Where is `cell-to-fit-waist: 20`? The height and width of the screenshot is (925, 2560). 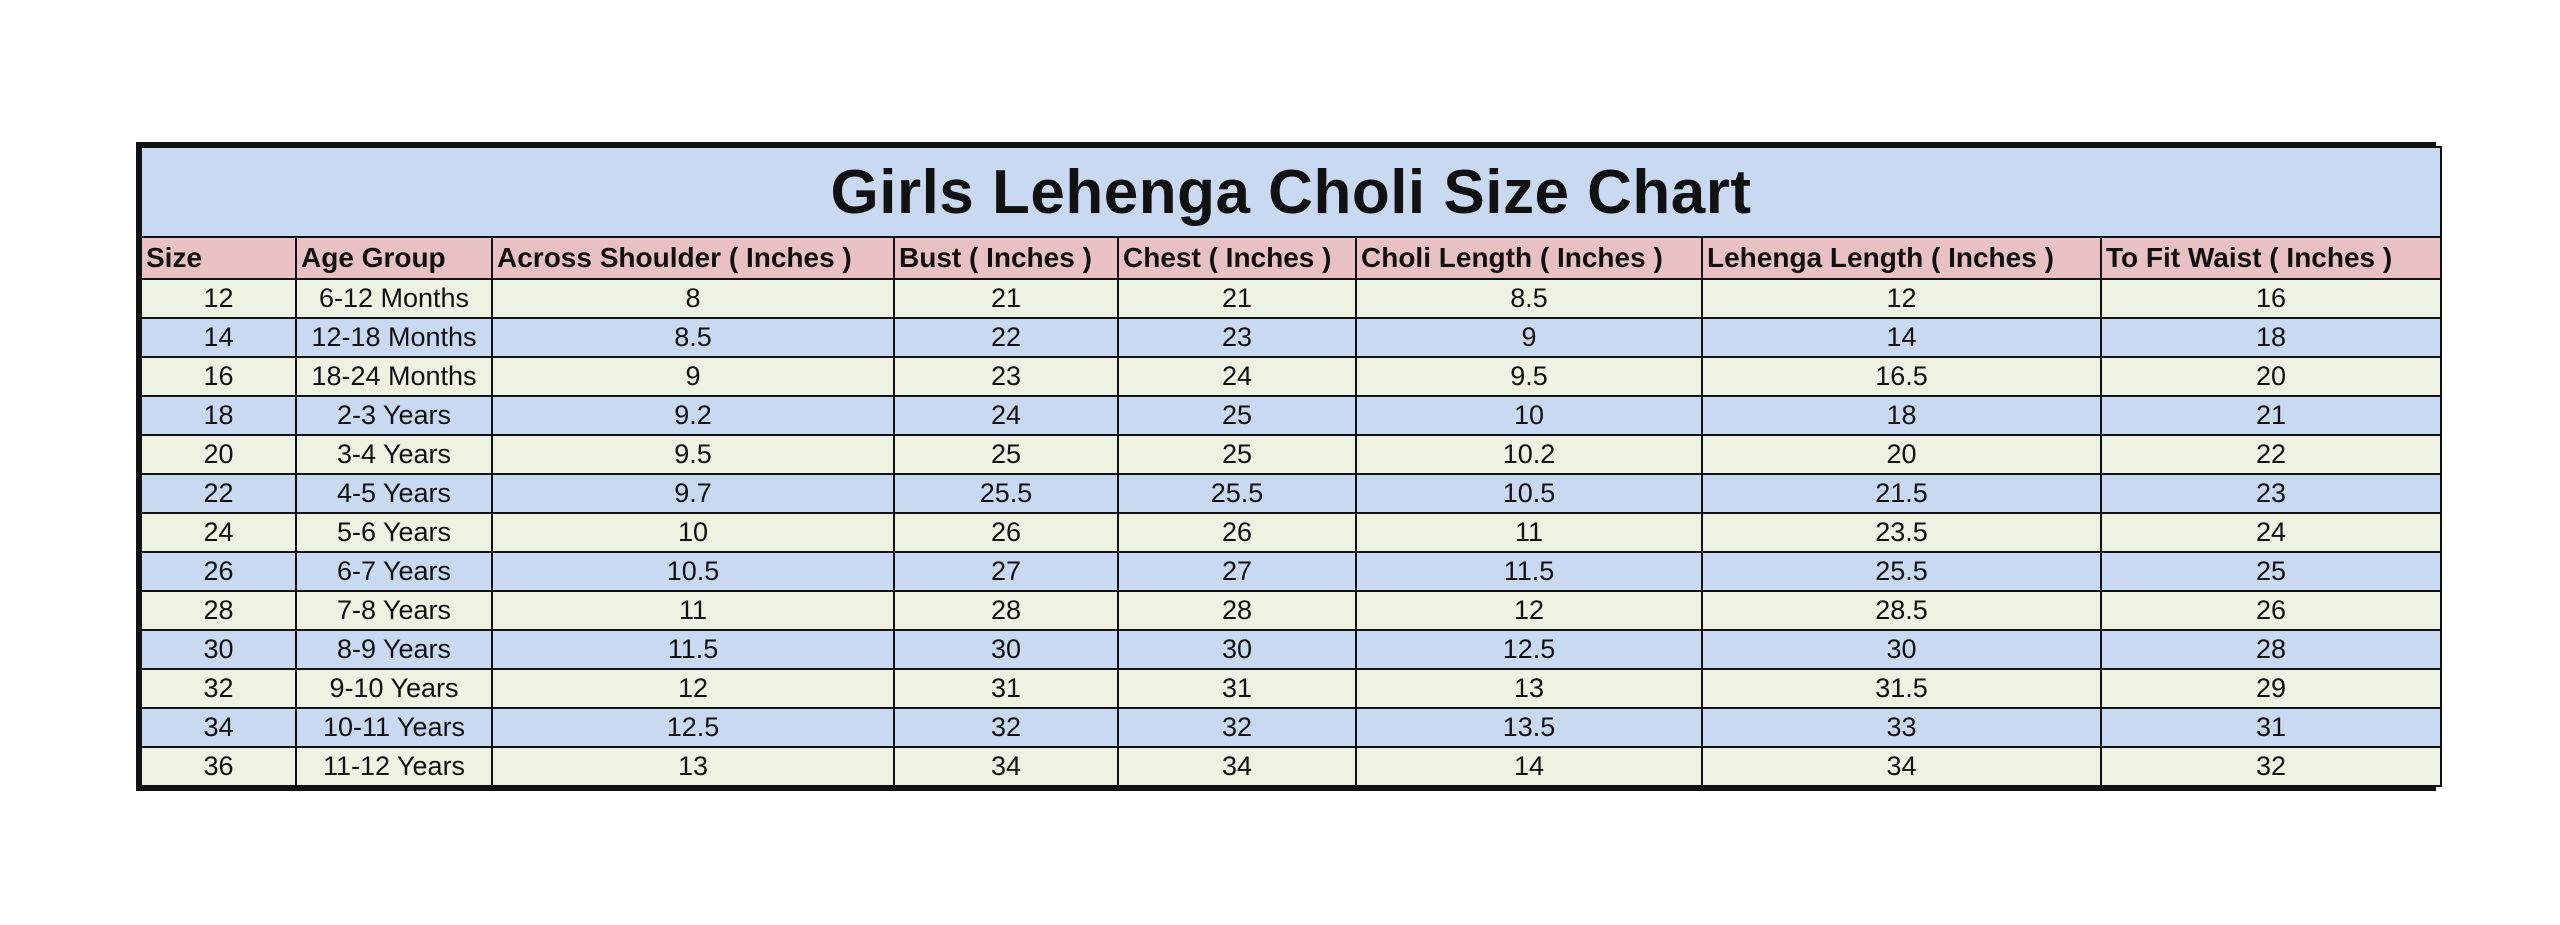
cell-to-fit-waist: 20 is located at coordinates (2271, 376).